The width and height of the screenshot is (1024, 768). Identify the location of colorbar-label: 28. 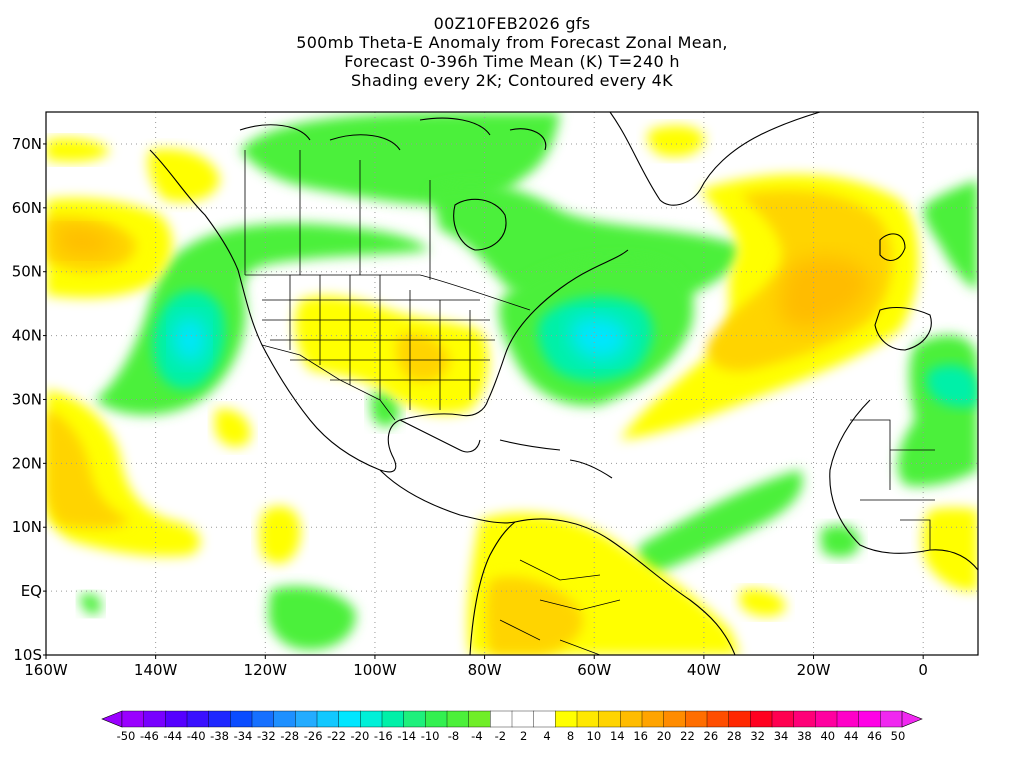
(734, 736).